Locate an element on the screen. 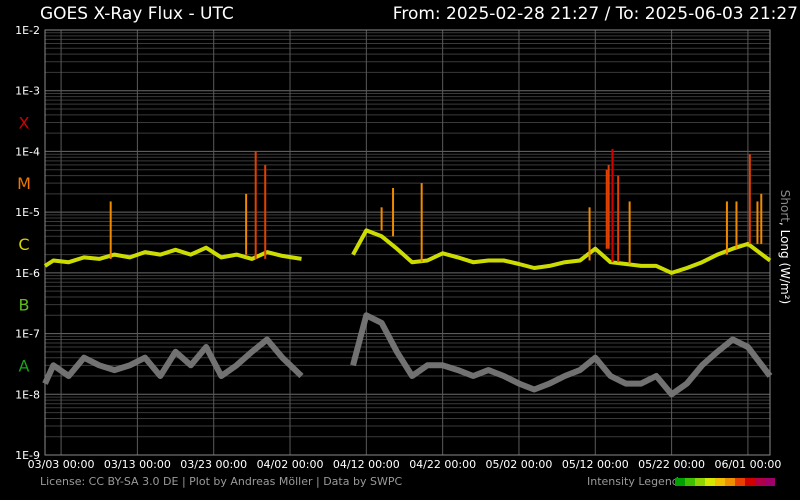  y-tick-label: 1E-4 is located at coordinates (27, 151).